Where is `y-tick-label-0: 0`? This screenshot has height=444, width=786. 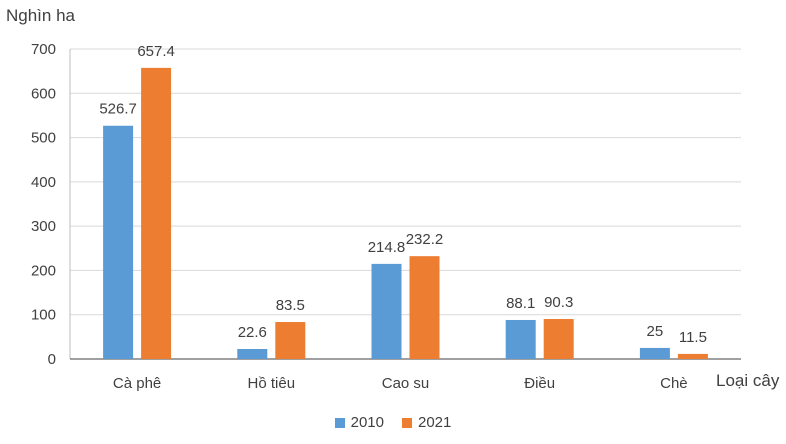 y-tick-label-0: 0 is located at coordinates (52, 359).